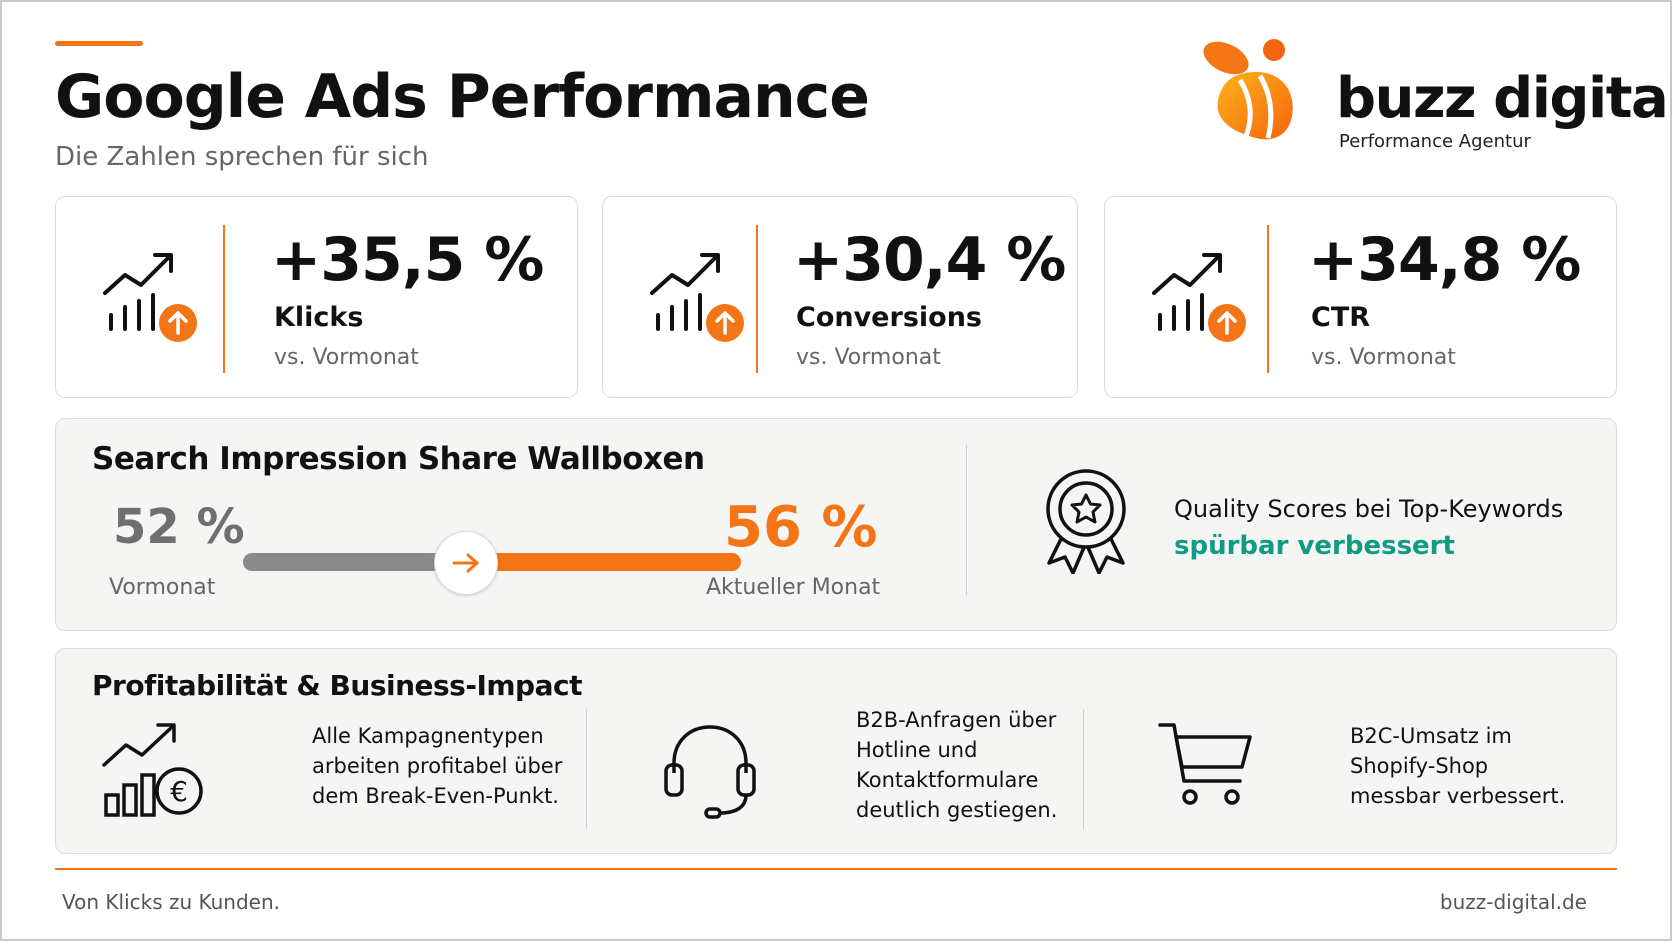 This screenshot has width=1672, height=941. Describe the element at coordinates (917, 750) in the screenshot. I see `business-line: Hotline und` at that location.